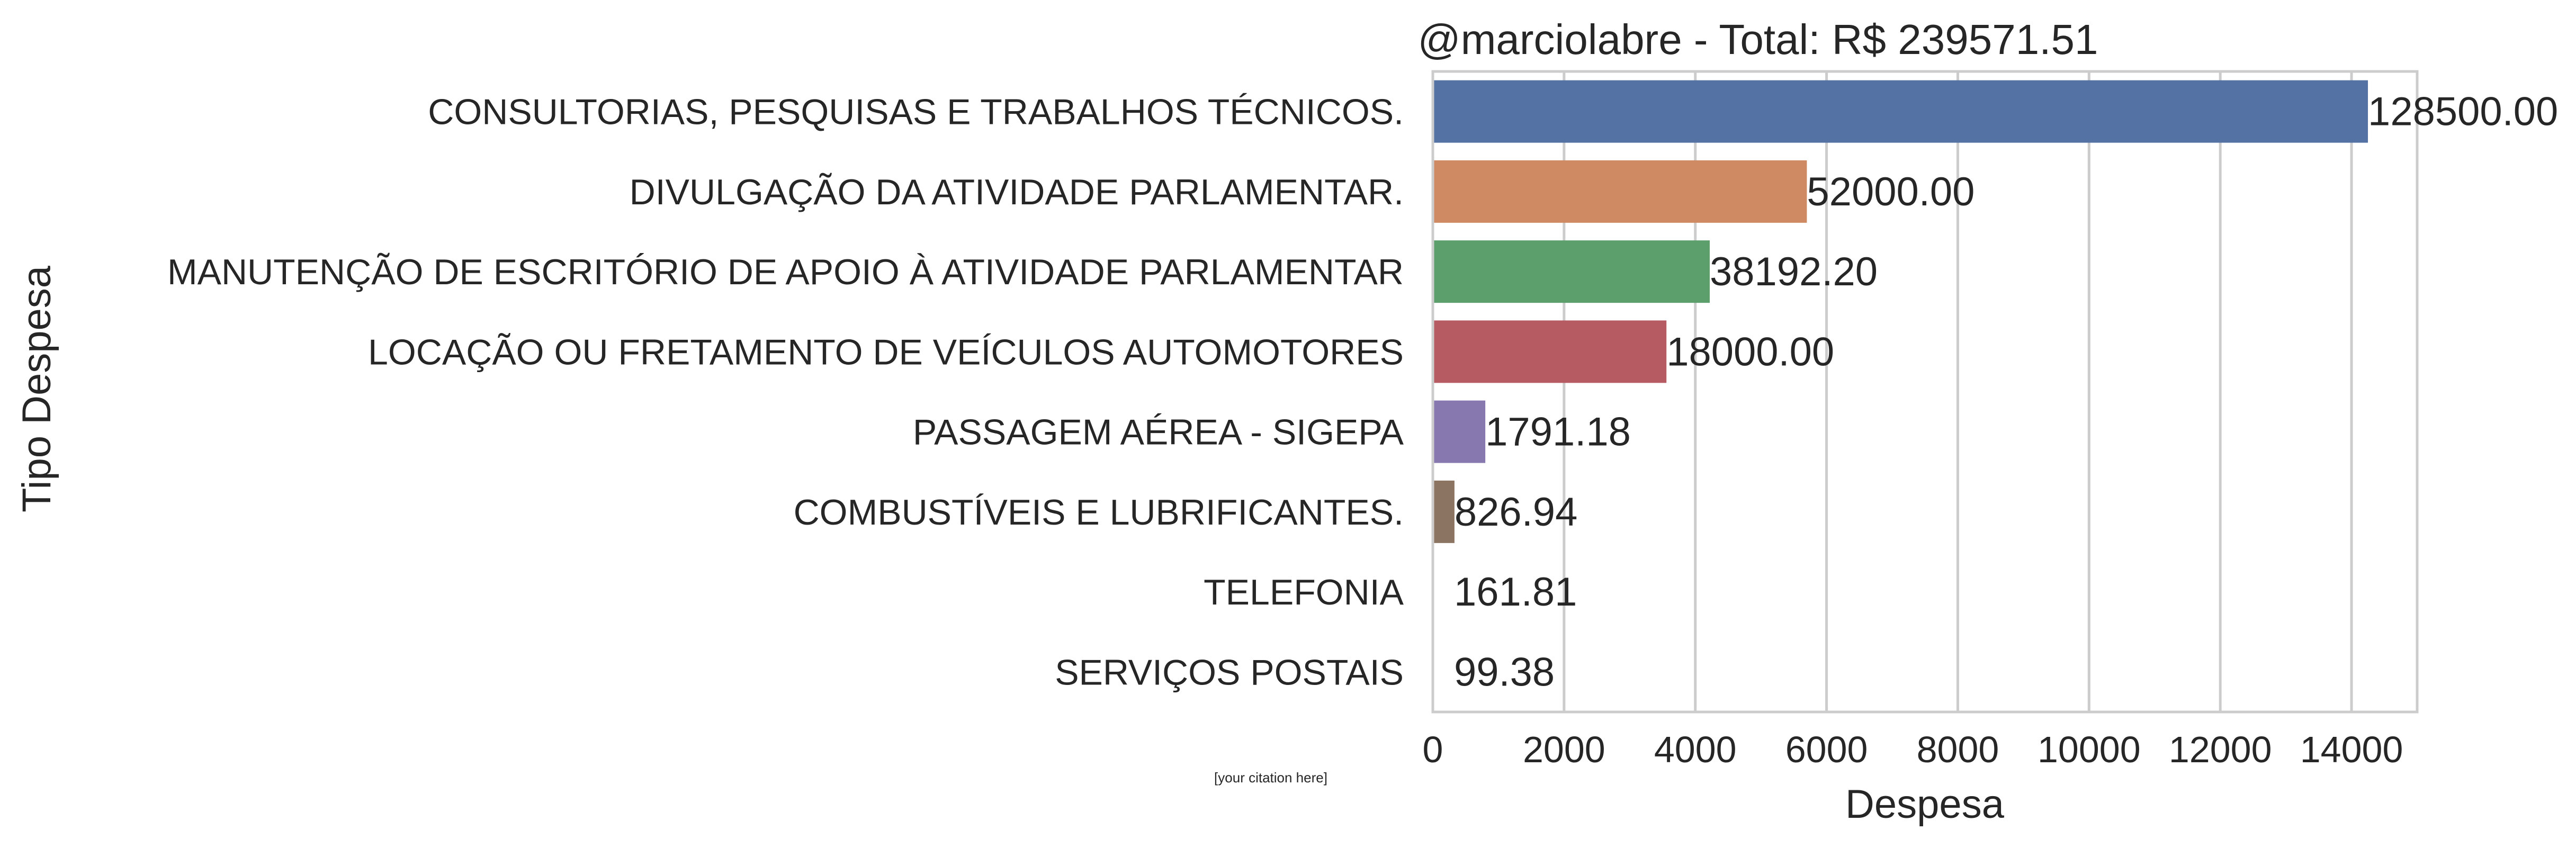 This screenshot has width=2576, height=848. Describe the element at coordinates (1794, 271) in the screenshot. I see `data-label: 38192.20` at that location.